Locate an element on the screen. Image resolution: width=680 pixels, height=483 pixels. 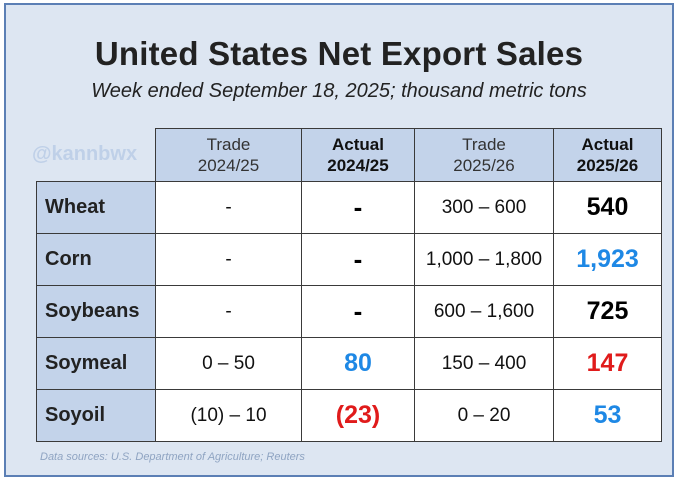
table-row-soybeans: Soybeans - - 600 – 1,600 725 is located at coordinates (349, 311).